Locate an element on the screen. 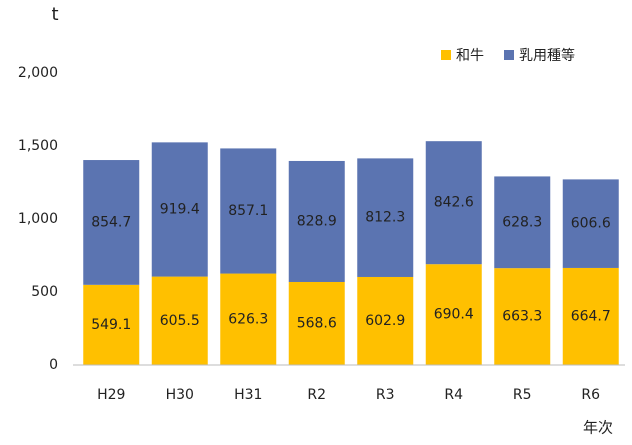 The height and width of the screenshot is (445, 632). data-label: 628.3 is located at coordinates (522, 222).